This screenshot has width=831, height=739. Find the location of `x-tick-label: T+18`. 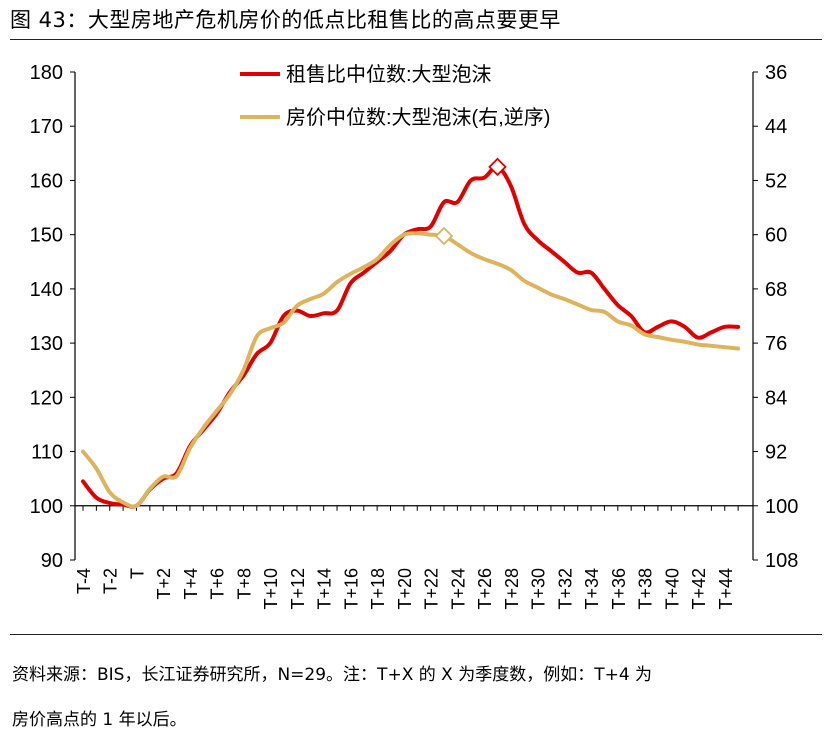

x-tick-label: T+18 is located at coordinates (378, 589).